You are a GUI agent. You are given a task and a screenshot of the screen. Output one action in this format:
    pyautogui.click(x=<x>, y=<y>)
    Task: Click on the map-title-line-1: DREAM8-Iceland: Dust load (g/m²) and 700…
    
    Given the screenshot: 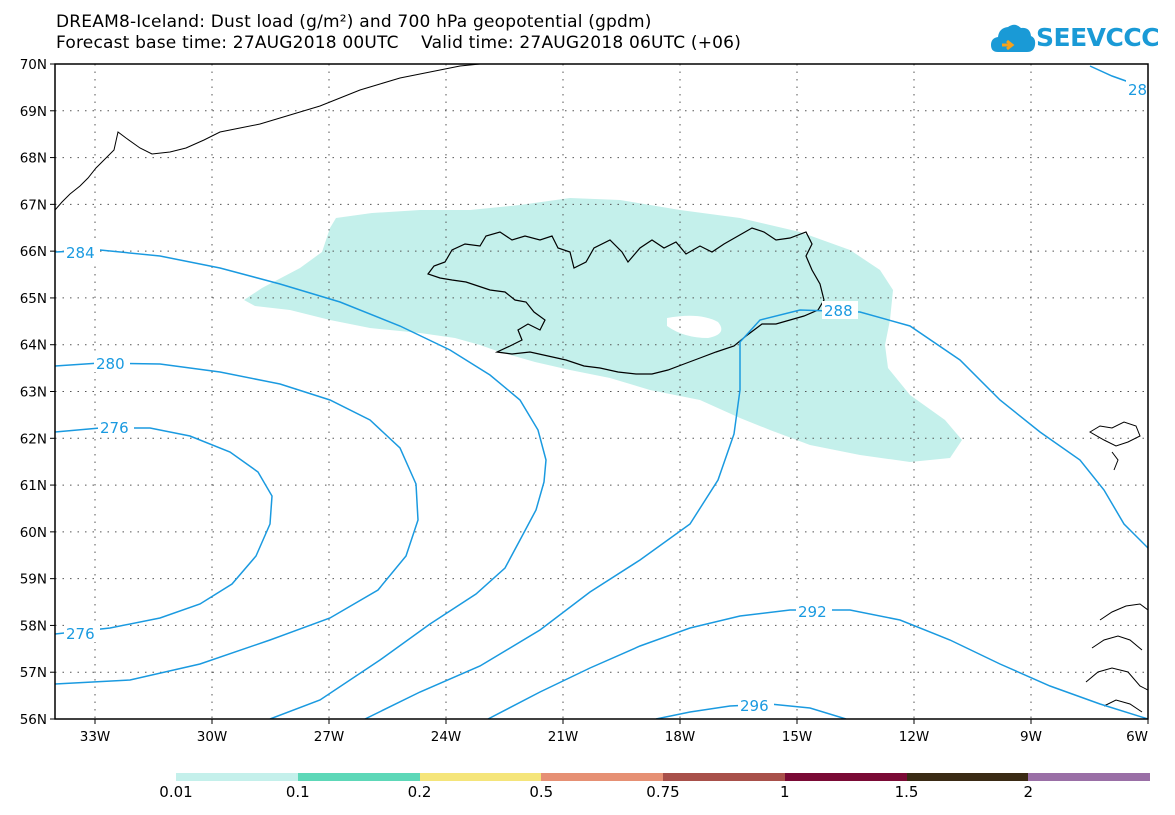 What is the action you would take?
    pyautogui.click(x=354, y=22)
    